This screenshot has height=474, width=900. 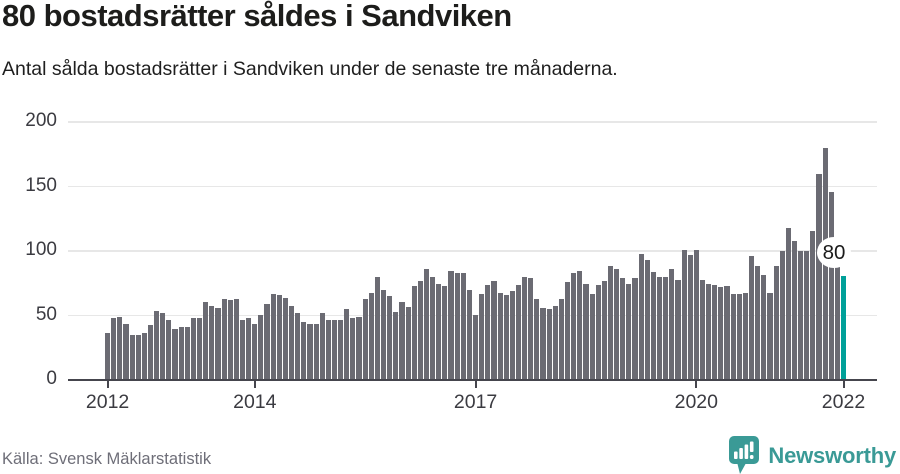 I want to click on y-axis-tick-label: 100, so click(x=41, y=249).